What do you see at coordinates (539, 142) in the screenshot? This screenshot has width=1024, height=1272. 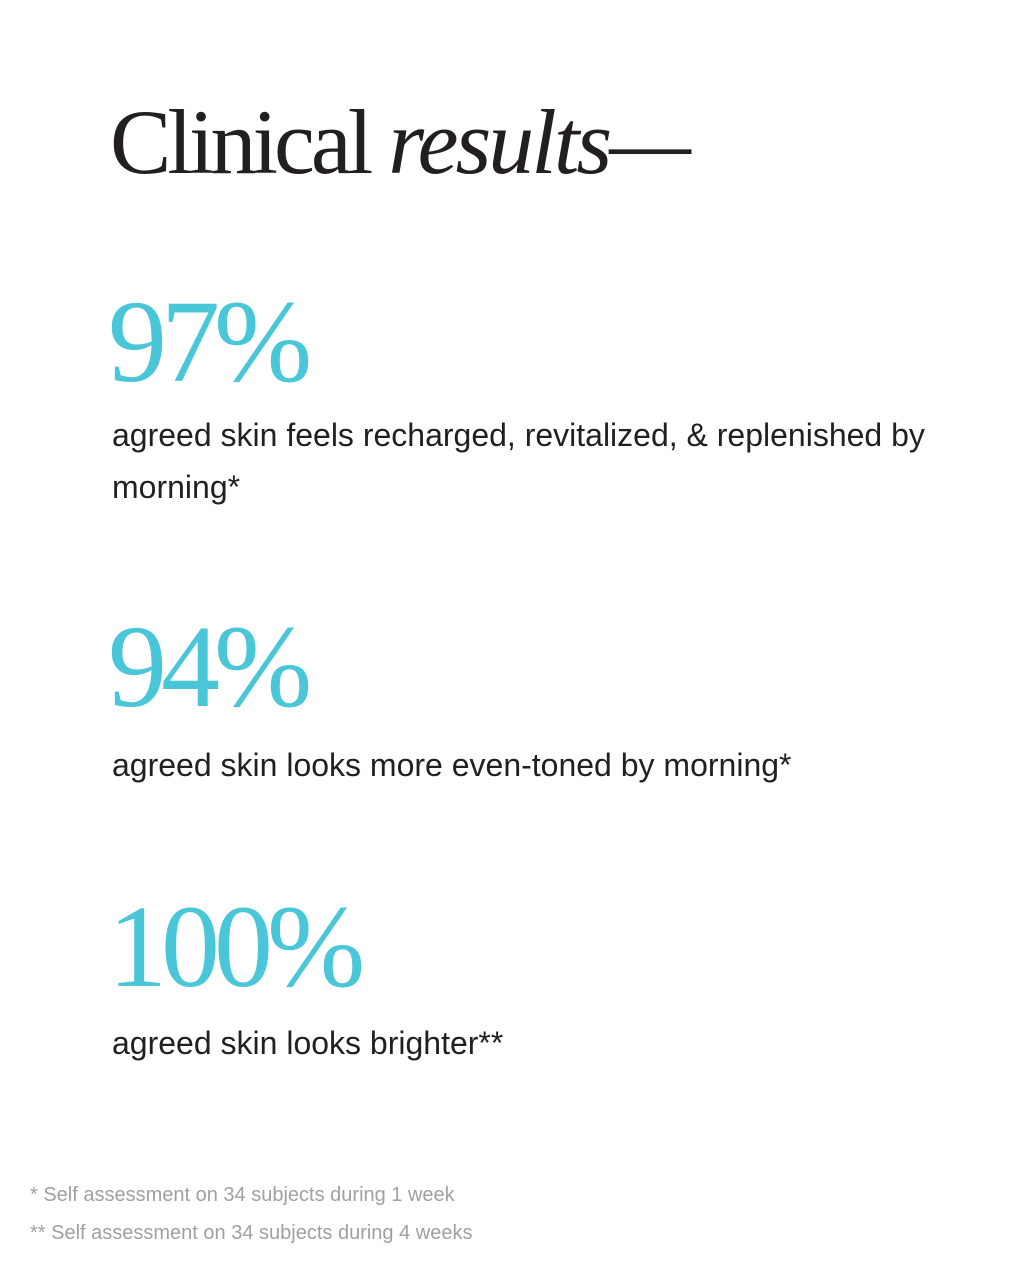 I see `title-italic: results—` at bounding box center [539, 142].